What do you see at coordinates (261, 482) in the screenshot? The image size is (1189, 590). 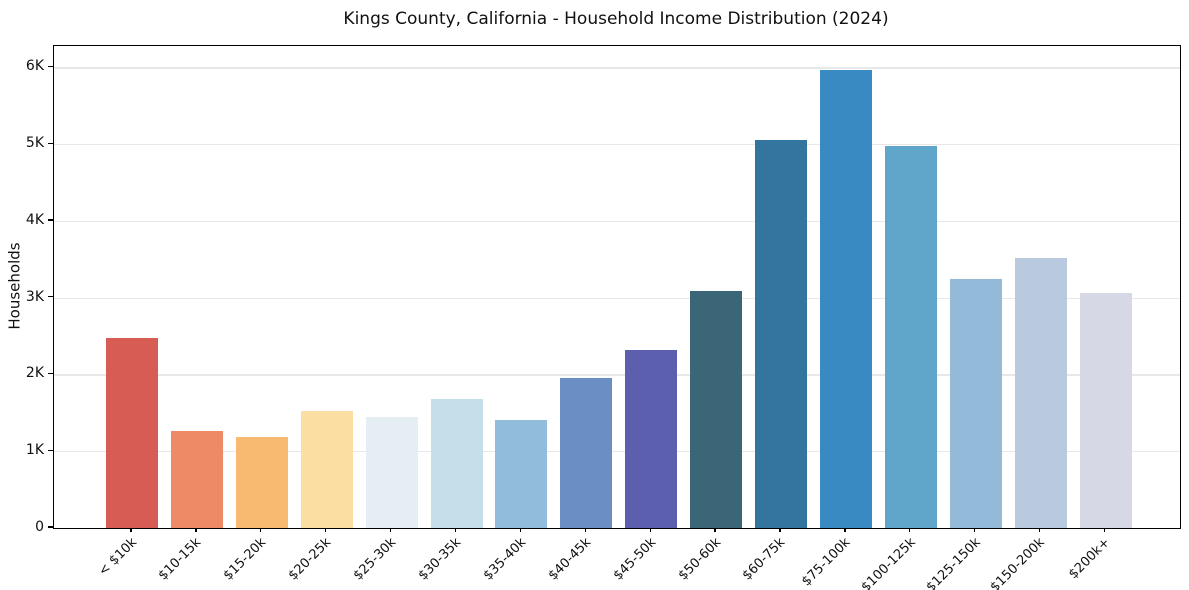 I see `bar-$15-20k` at bounding box center [261, 482].